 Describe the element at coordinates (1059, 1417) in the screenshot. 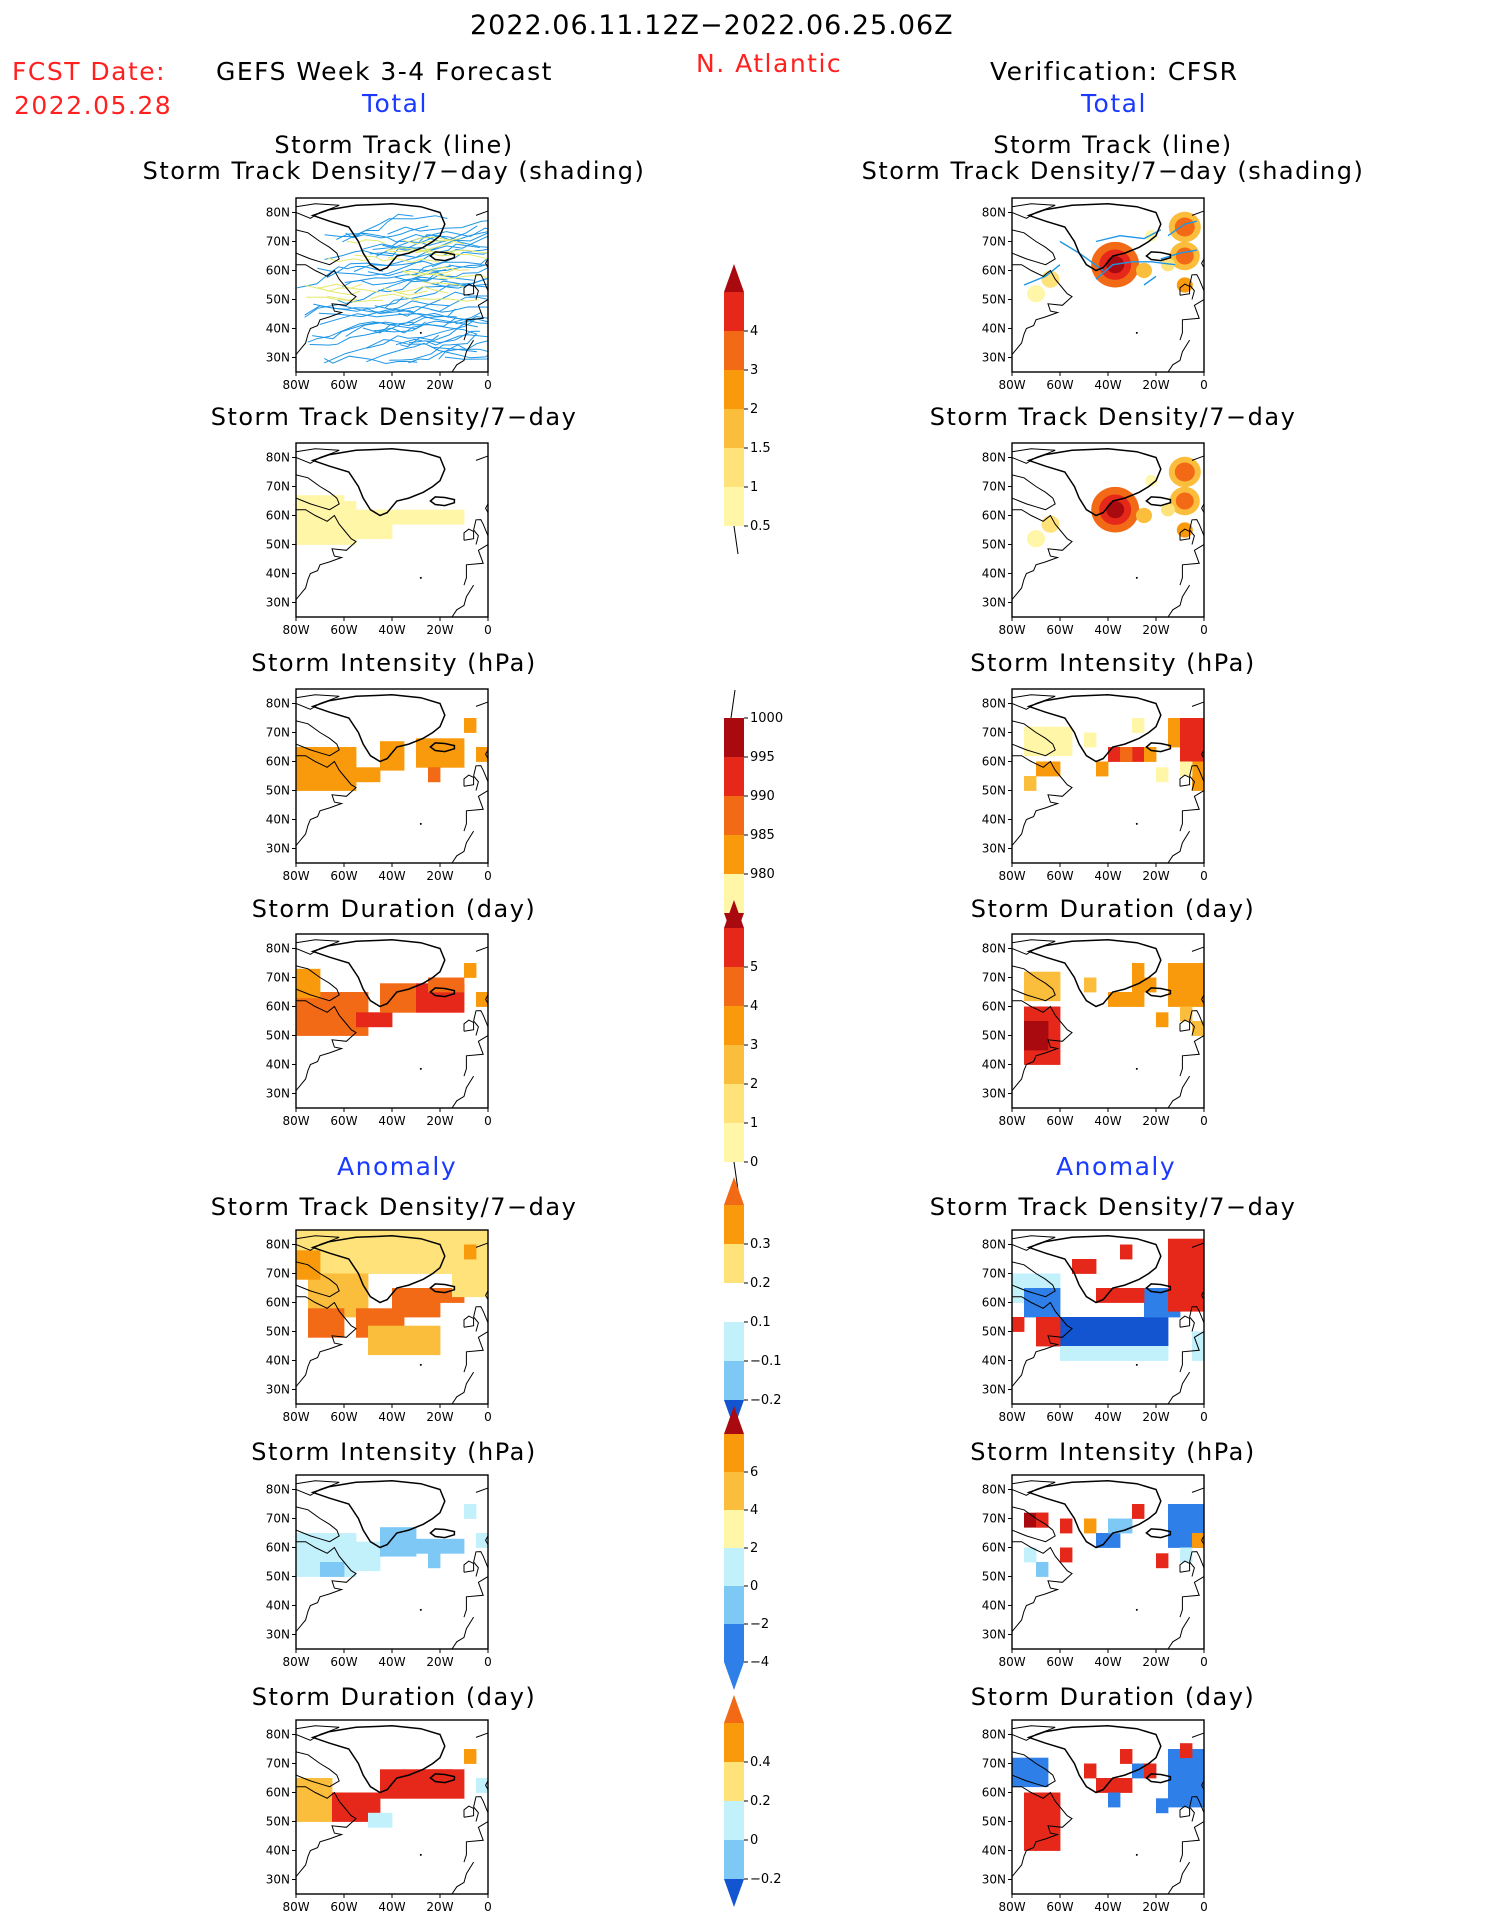

I see `lon-tick-label: 60W` at that location.